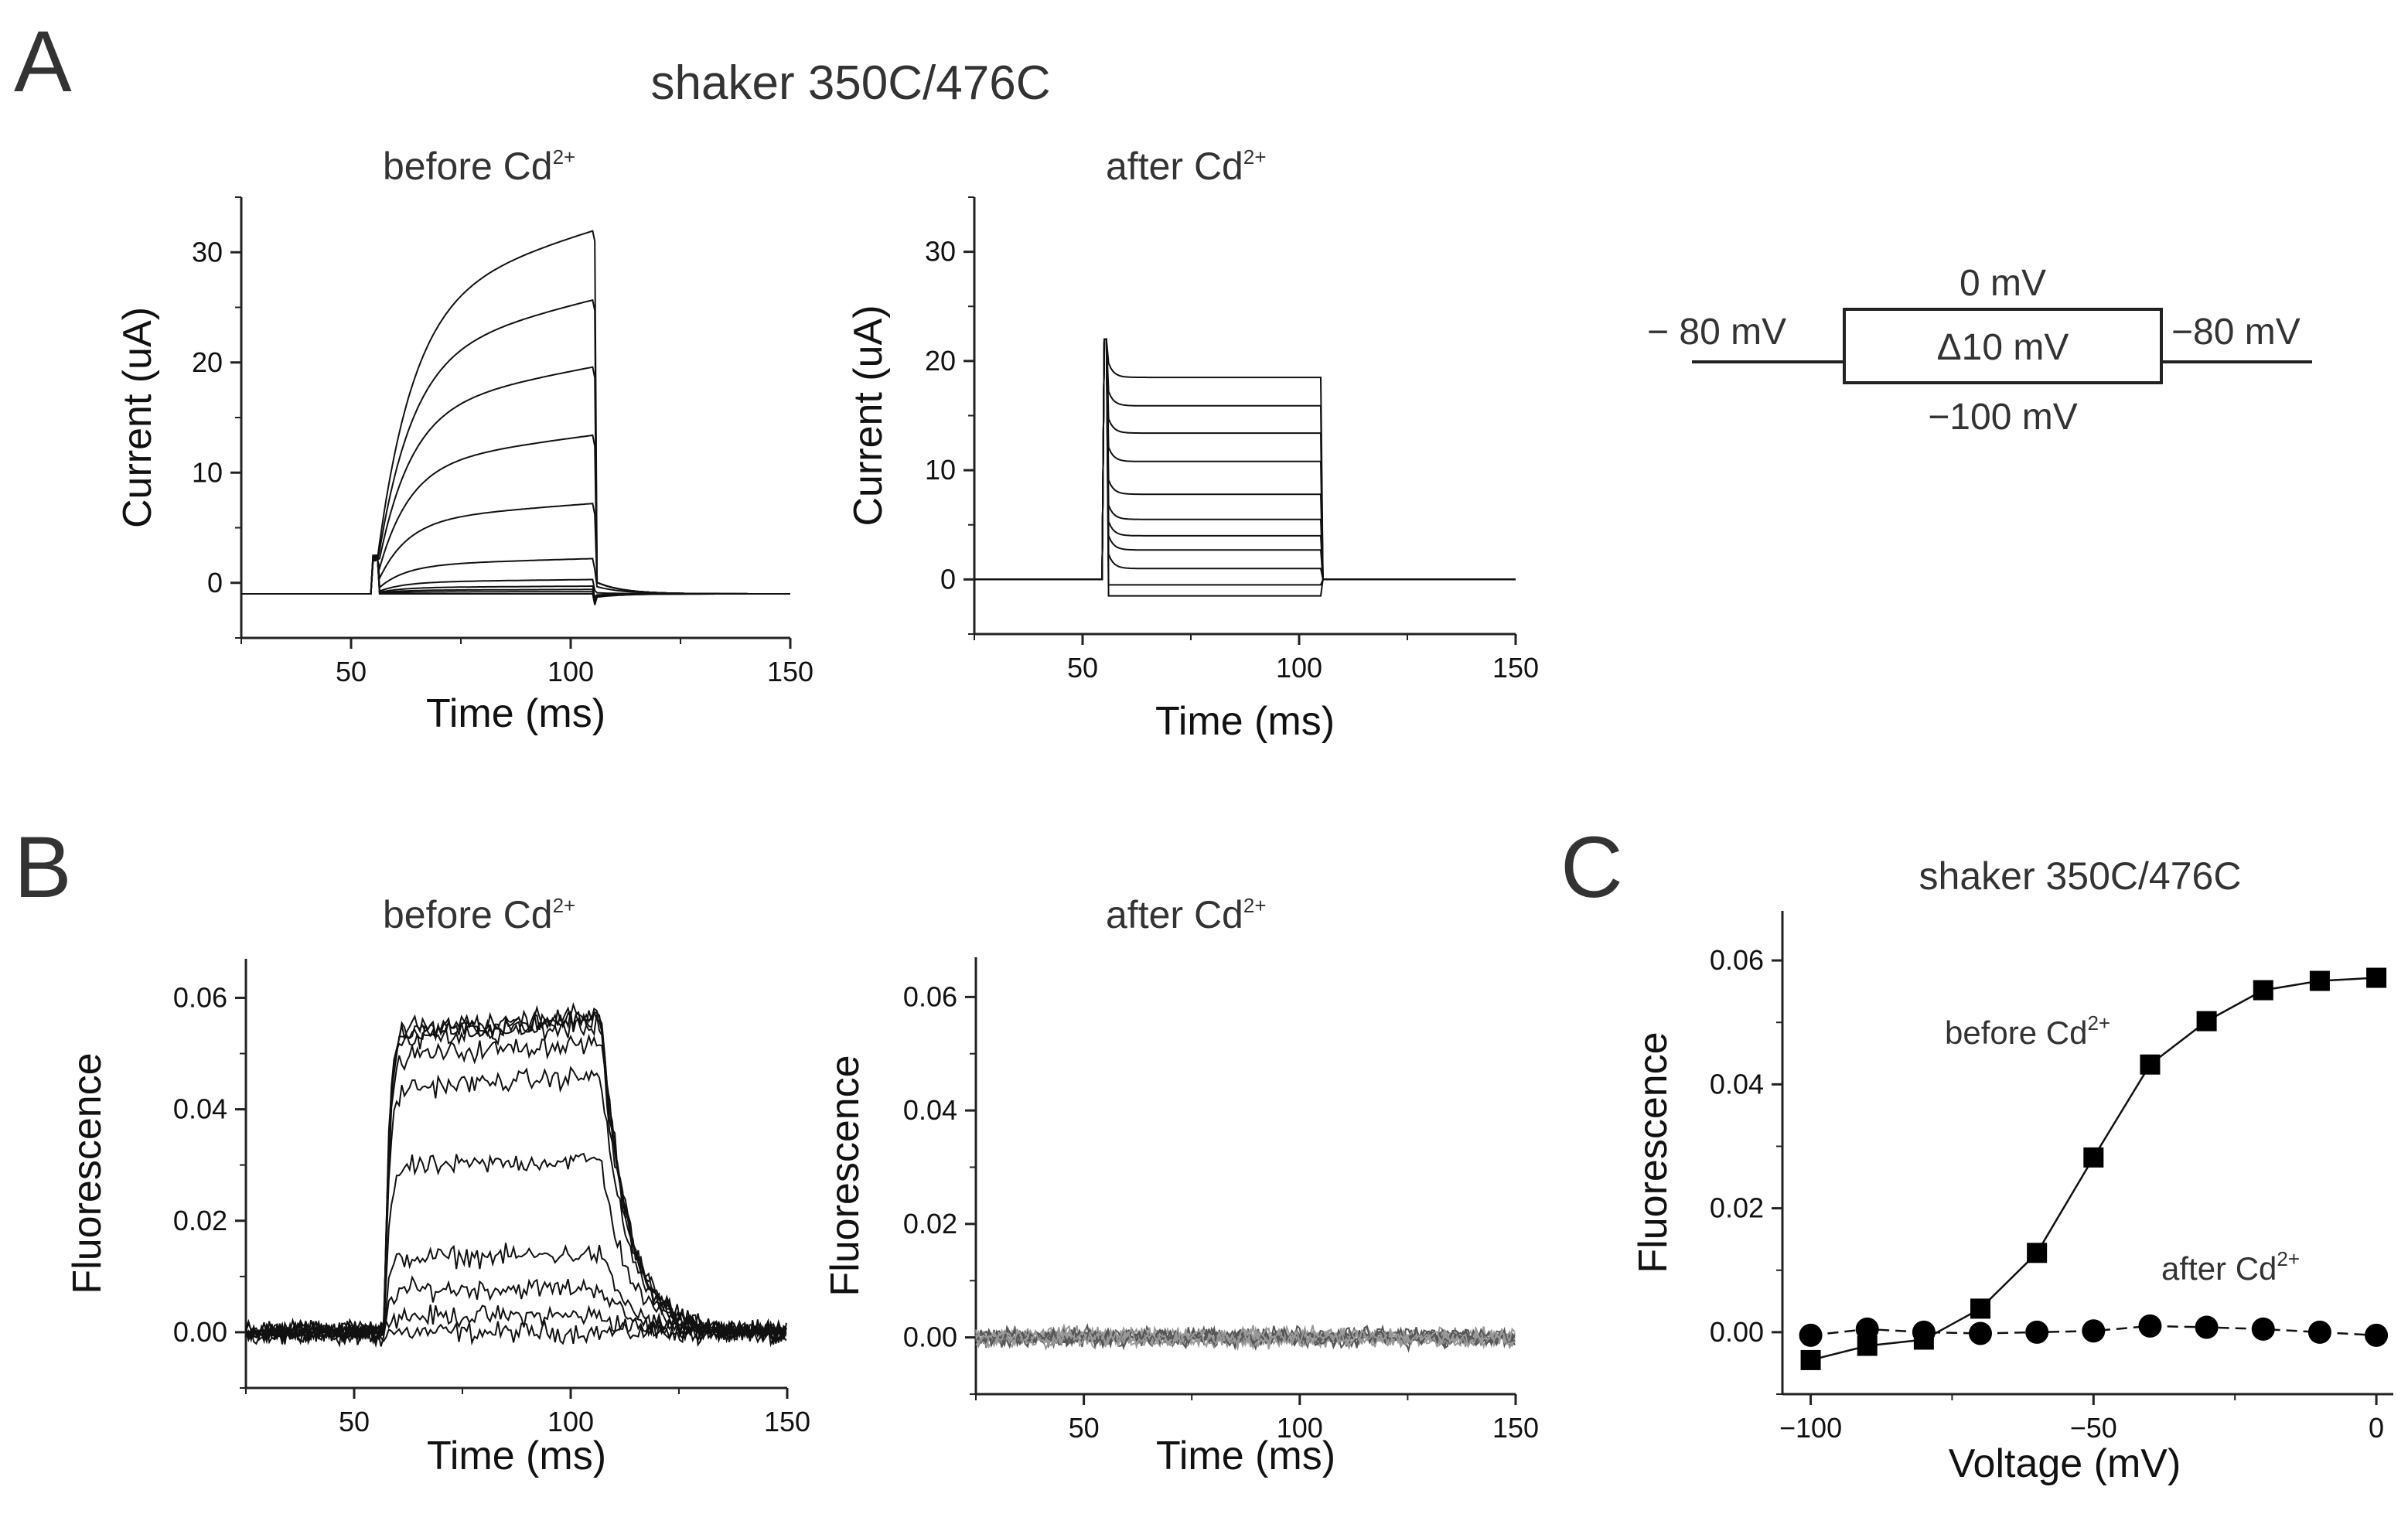 The image size is (2408, 1514). What do you see at coordinates (2093, 1169) in the screenshot?
I see `series-line-square` at bounding box center [2093, 1169].